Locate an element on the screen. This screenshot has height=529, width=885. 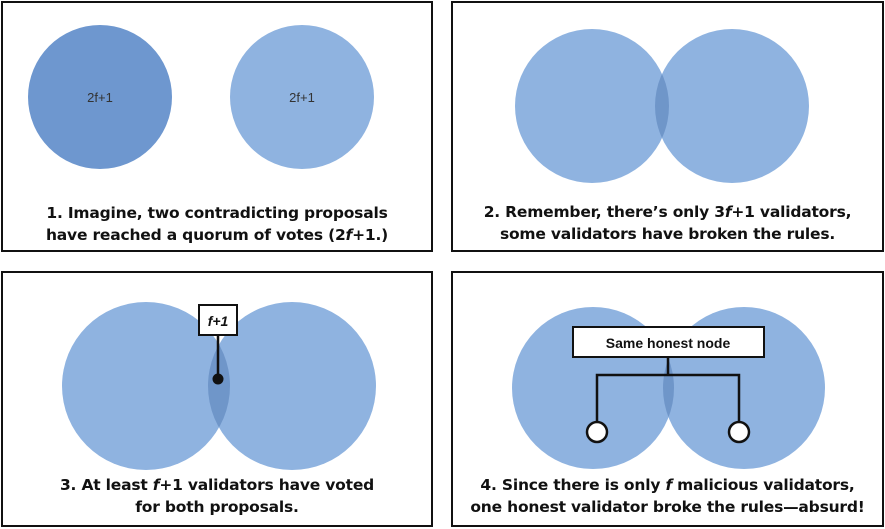
left-quorum-circle is located at coordinates (100, 97).